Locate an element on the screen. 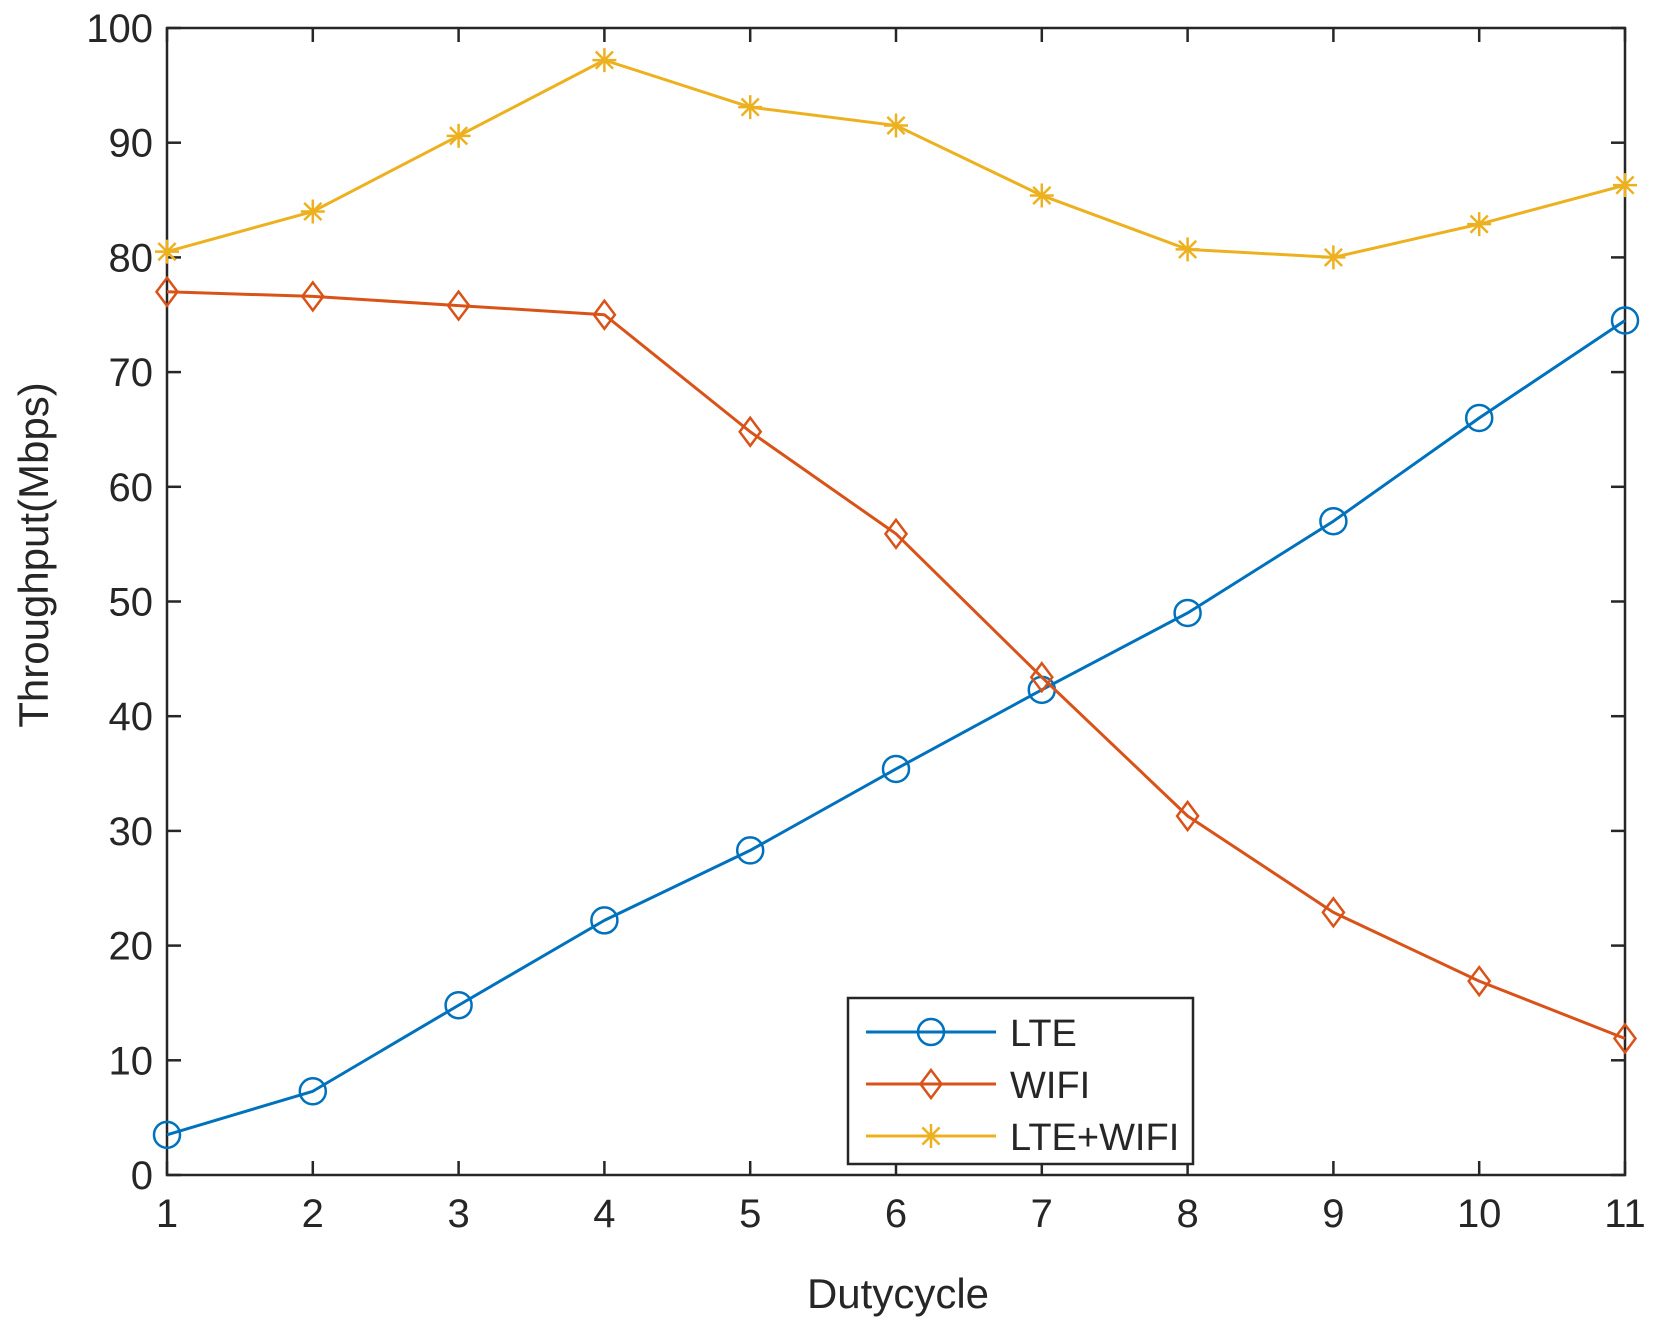  y-tick-label: 80 is located at coordinates (131, 258).